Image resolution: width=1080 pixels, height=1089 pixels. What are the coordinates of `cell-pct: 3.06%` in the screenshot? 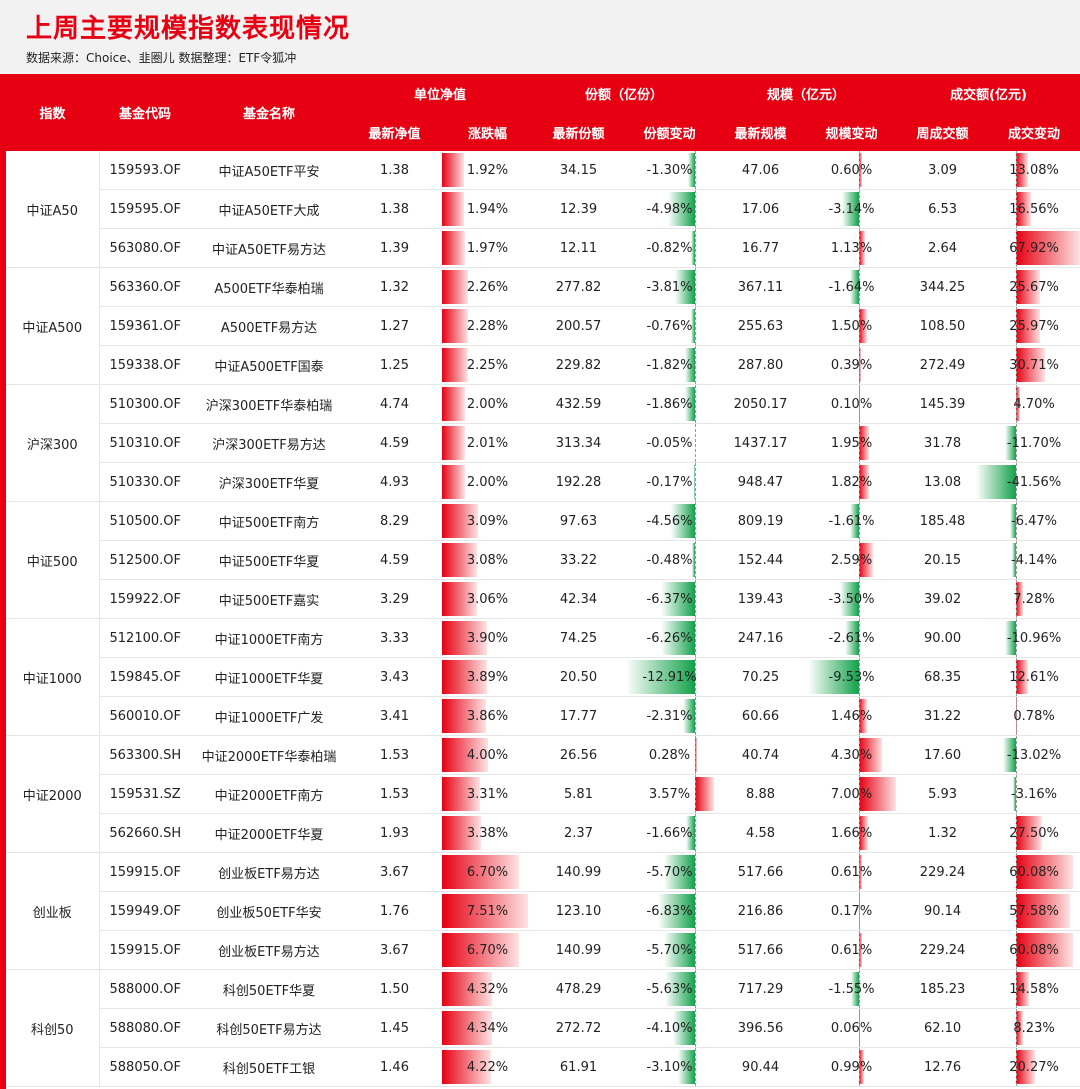 It's located at (488, 599).